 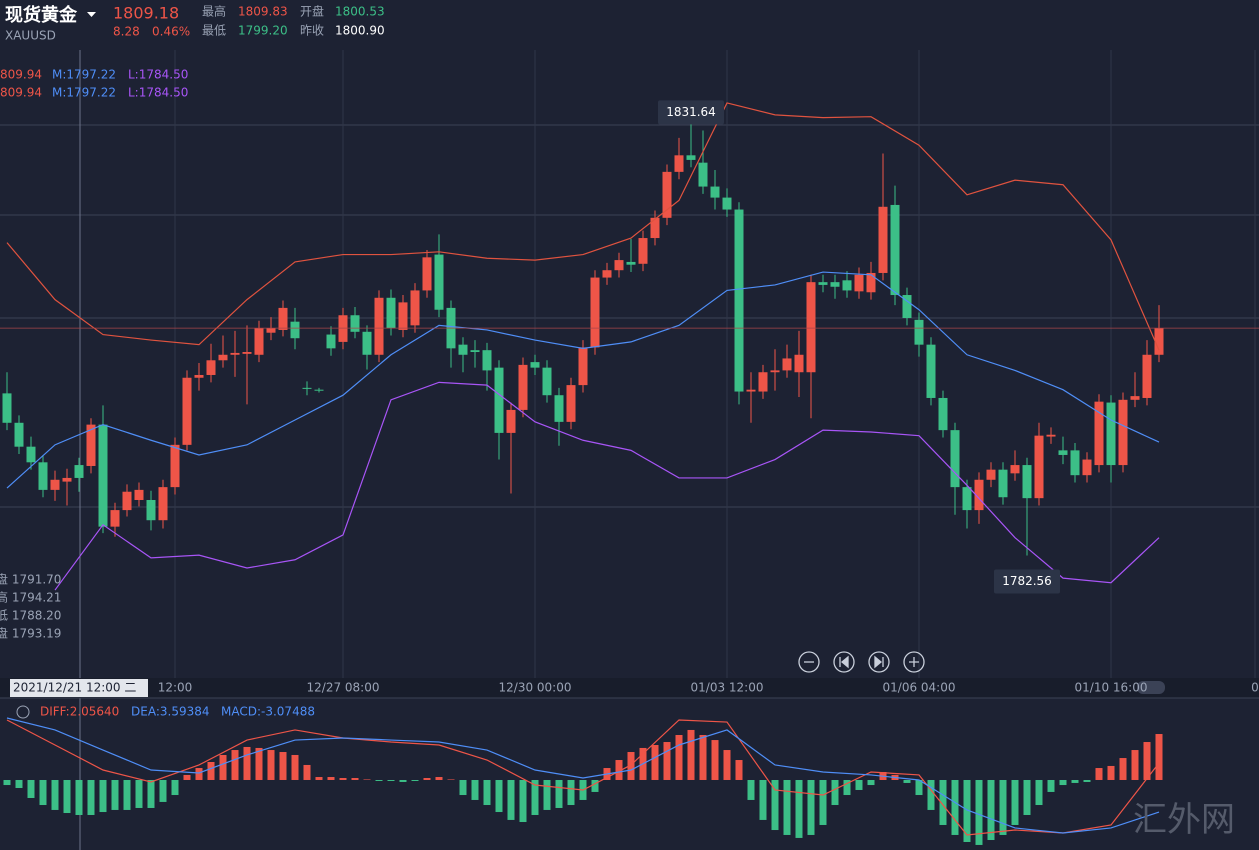 I want to click on x-tick-label: 12:00, so click(x=175, y=688).